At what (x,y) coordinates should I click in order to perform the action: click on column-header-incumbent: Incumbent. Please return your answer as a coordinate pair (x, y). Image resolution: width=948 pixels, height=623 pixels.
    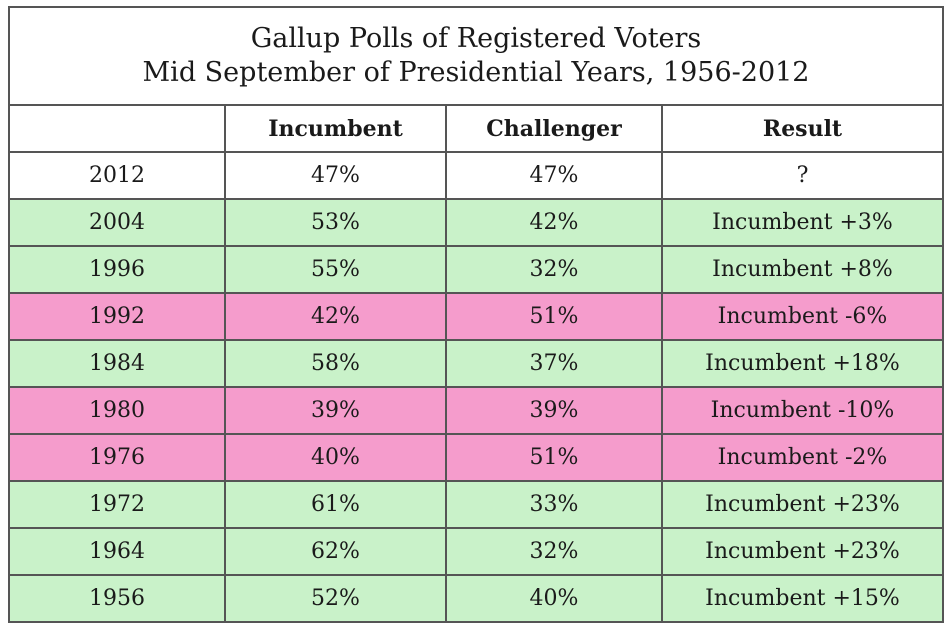
    Looking at the image, I should click on (335, 128).